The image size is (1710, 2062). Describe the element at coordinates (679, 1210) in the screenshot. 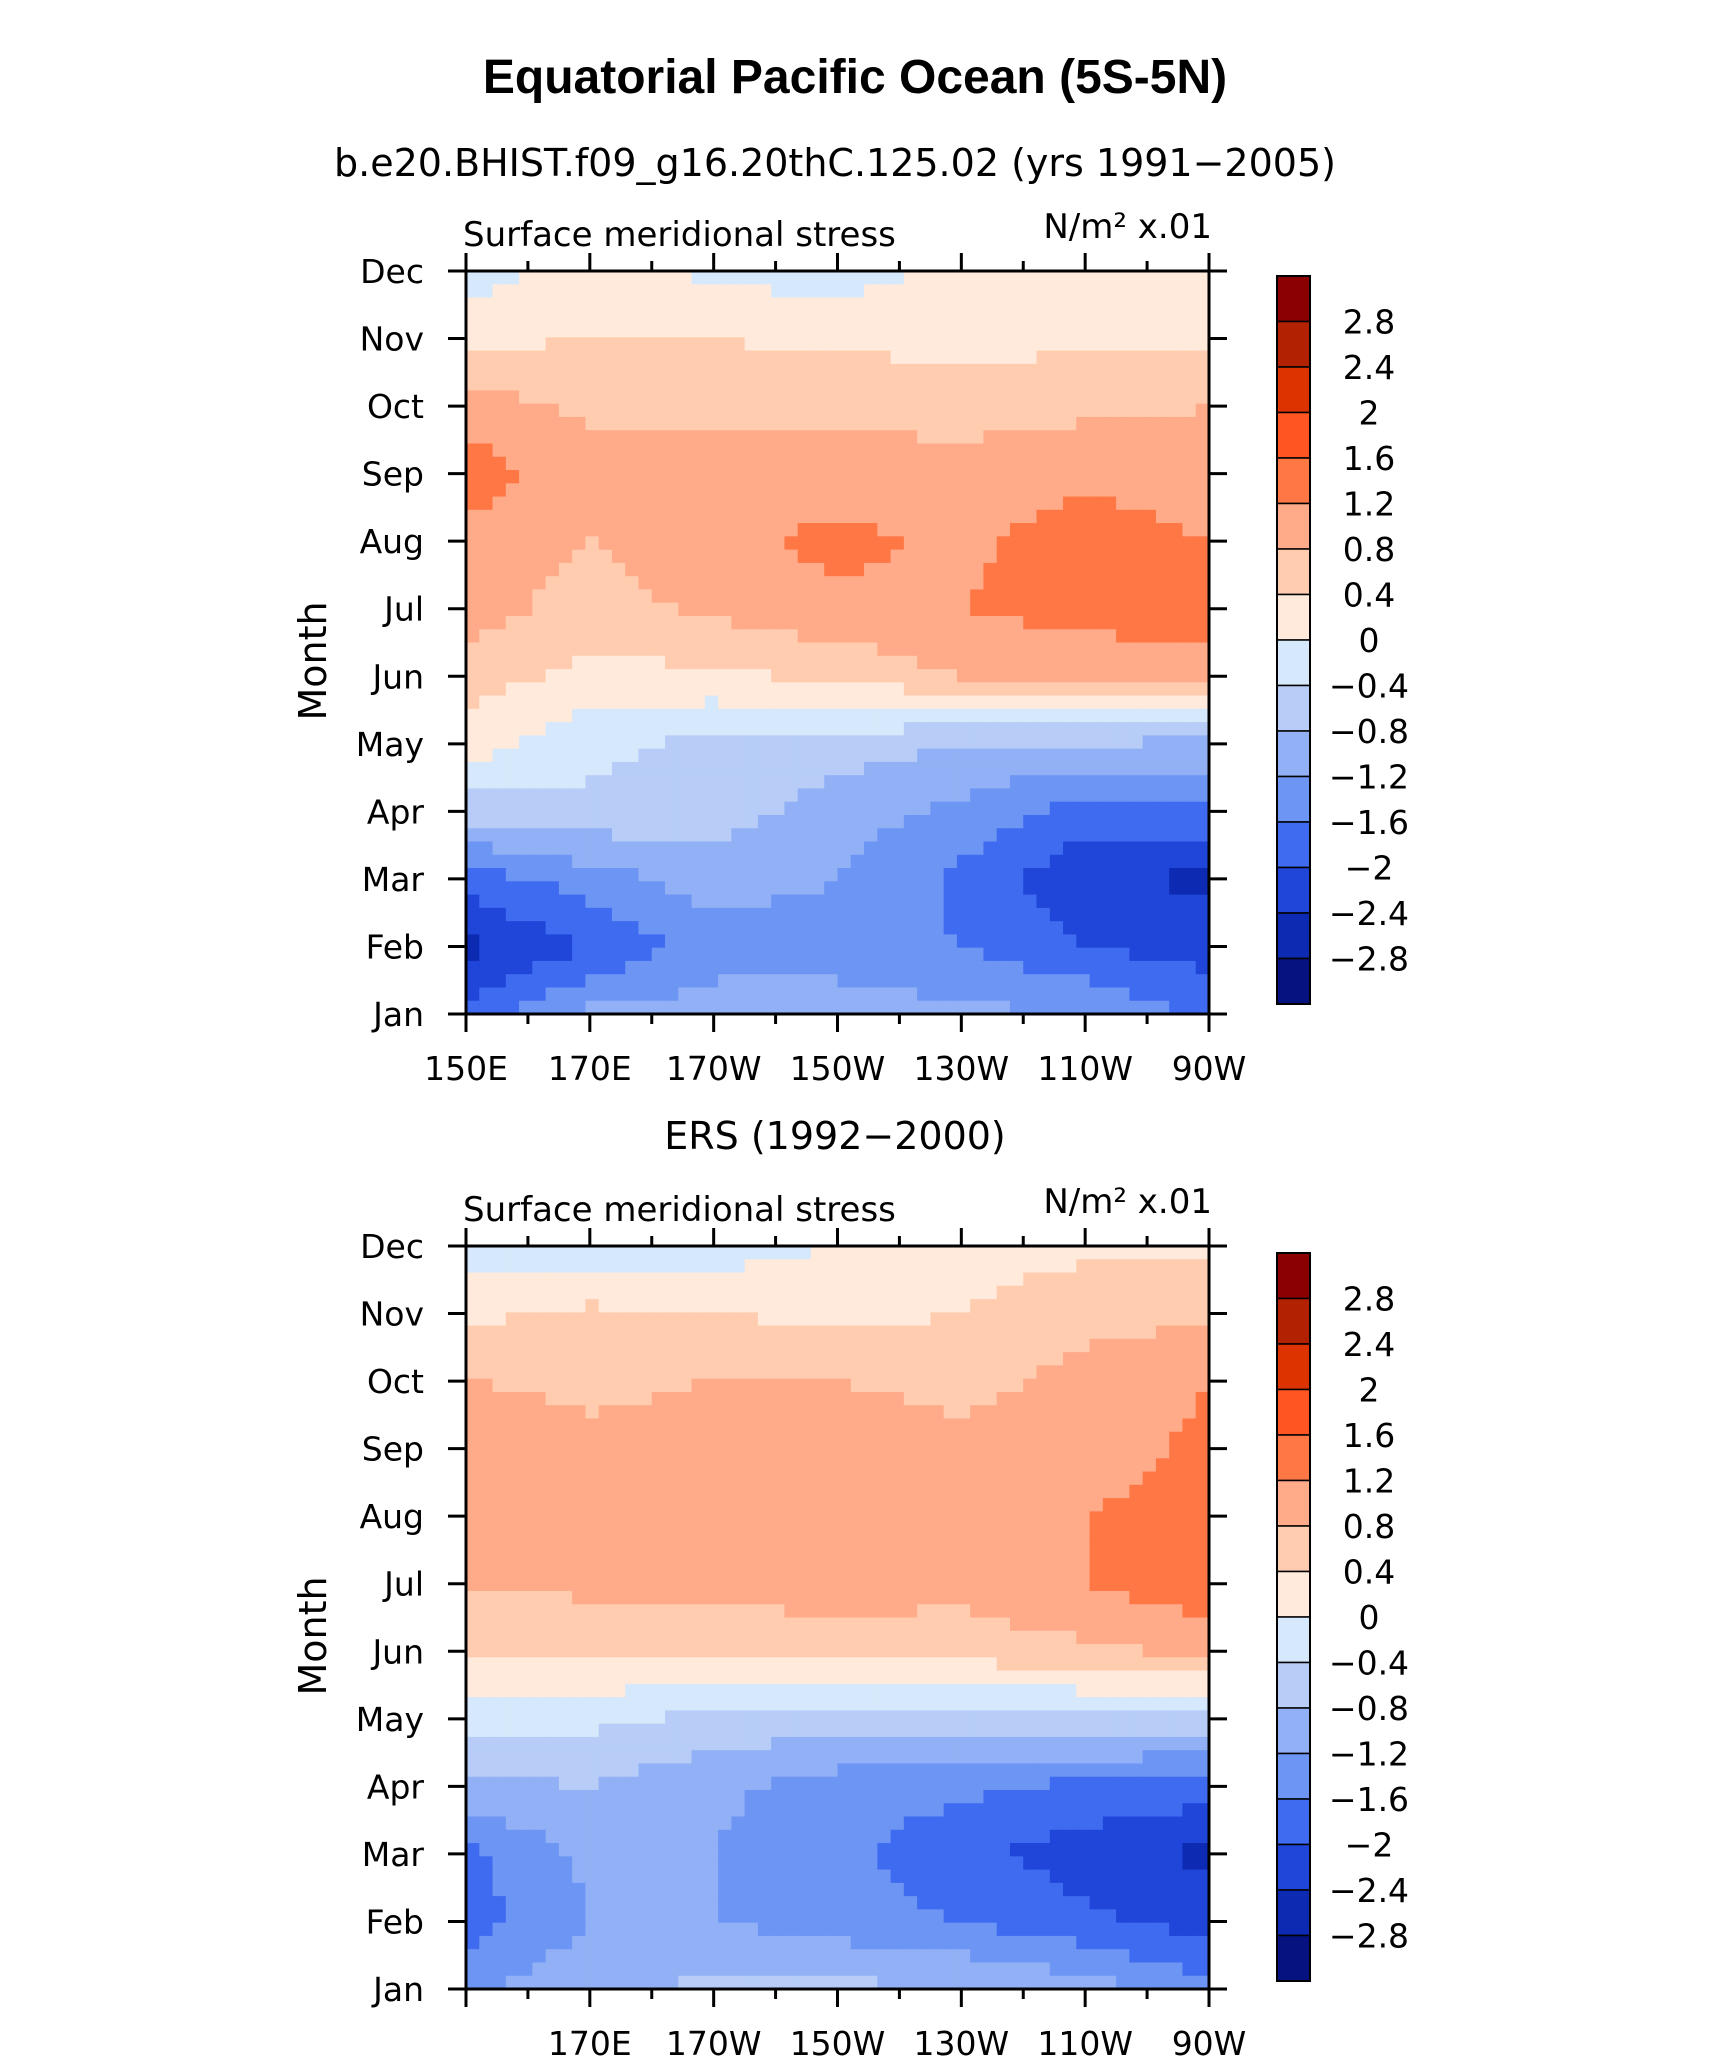

I see `variable-label: Surface meridional stress` at that location.